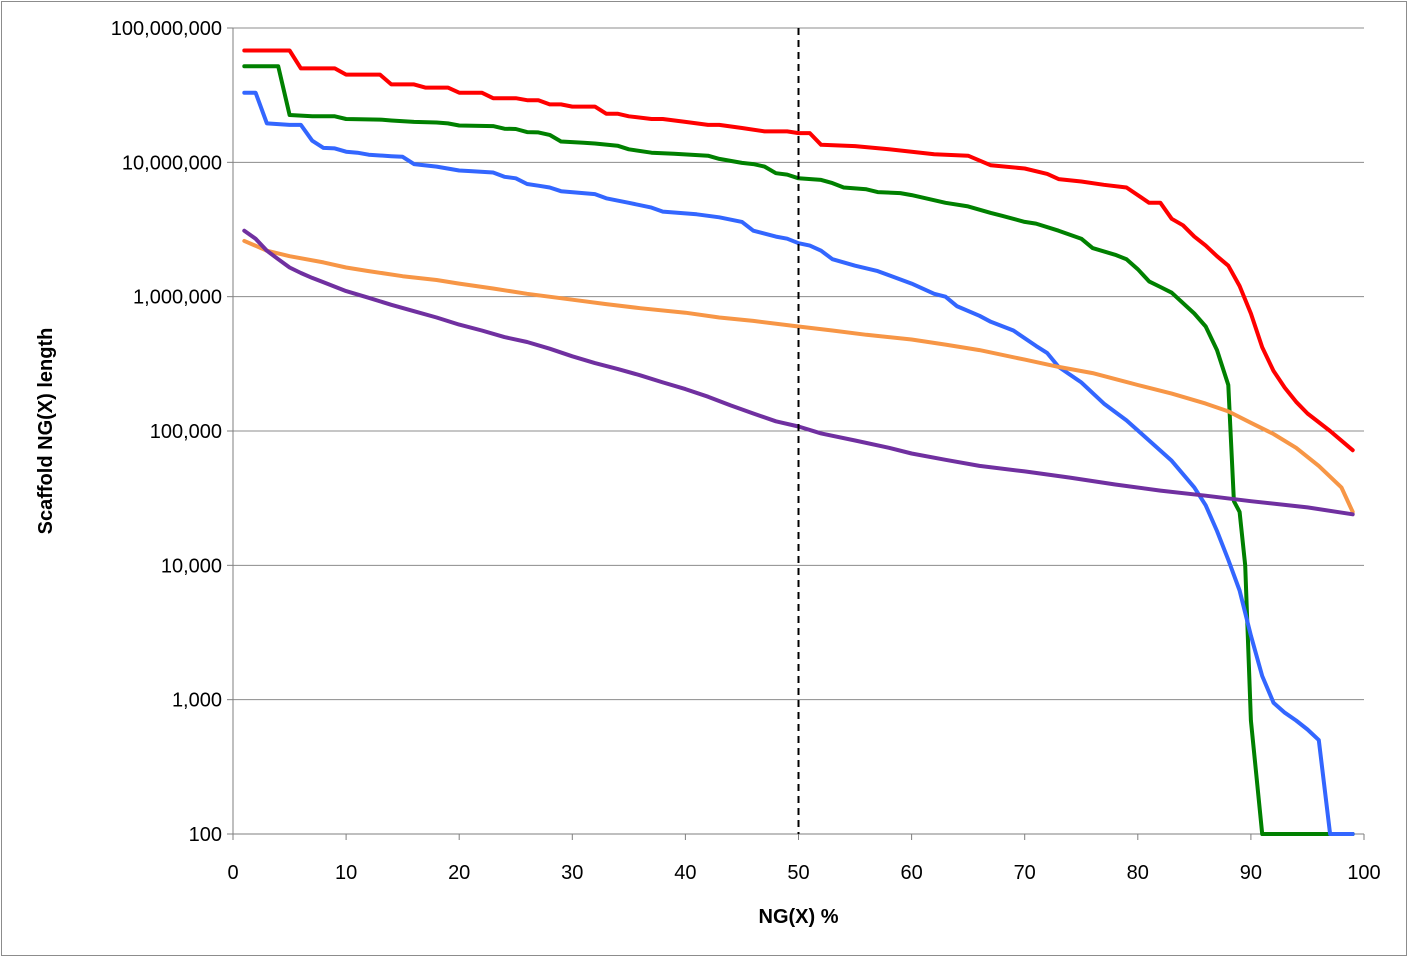  I want to click on x-tick-label: 0, so click(232, 873).